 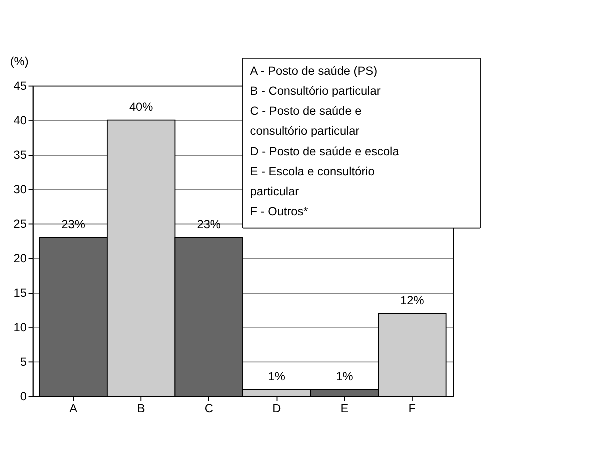 What do you see at coordinates (24, 397) in the screenshot?
I see `y-tick-label: 0` at bounding box center [24, 397].